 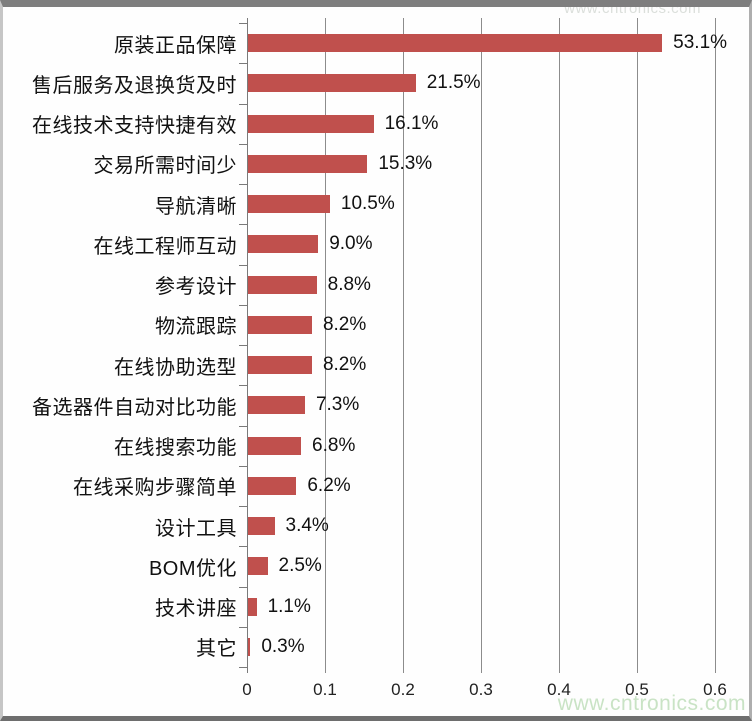 I want to click on watermark-top: www.cntronics.com, so click(x=632, y=8).